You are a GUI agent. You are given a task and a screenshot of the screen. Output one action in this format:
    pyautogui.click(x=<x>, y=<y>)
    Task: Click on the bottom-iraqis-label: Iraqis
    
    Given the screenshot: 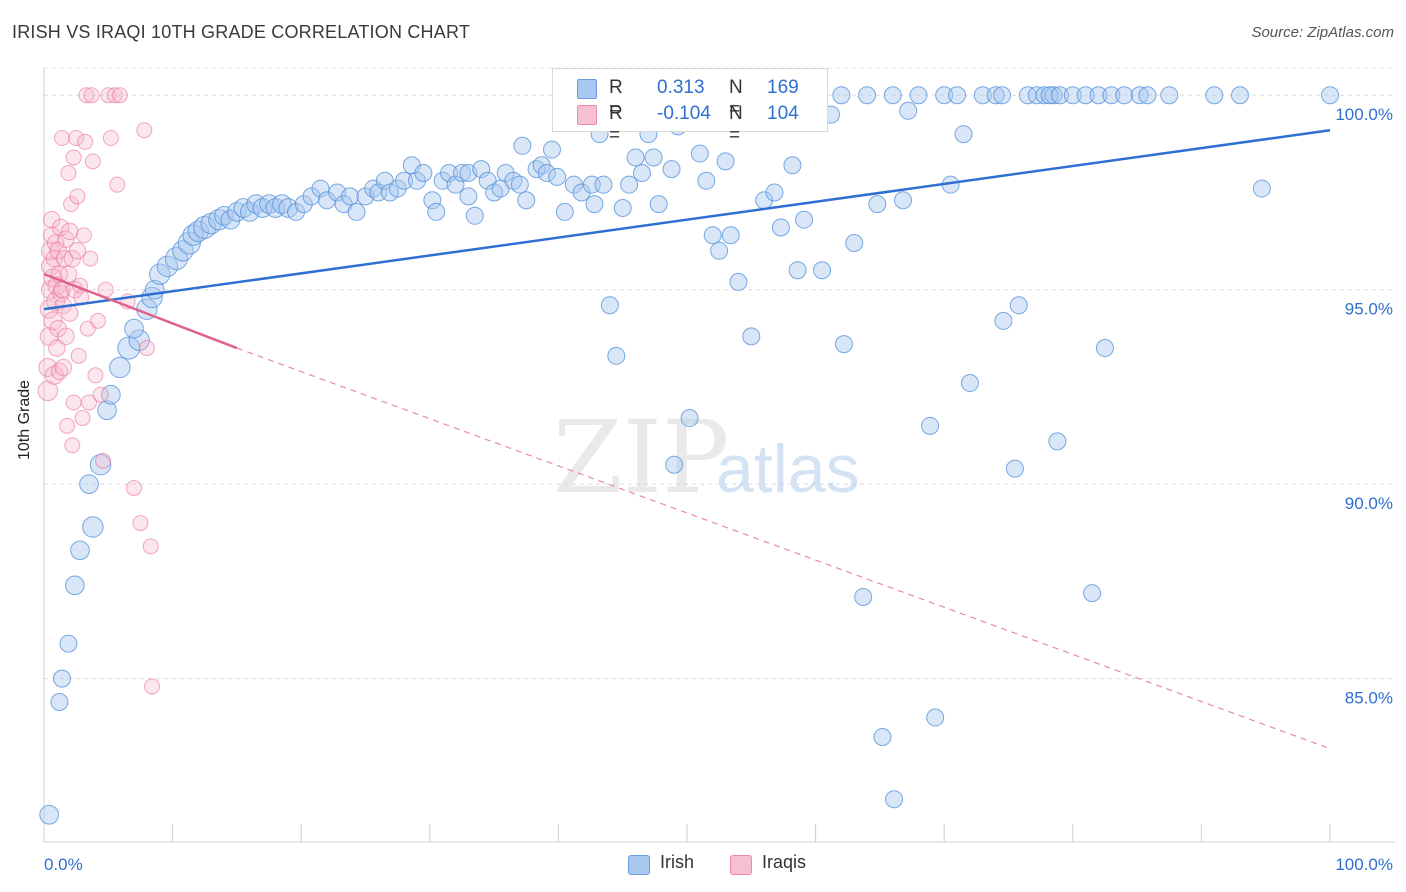 What is the action you would take?
    pyautogui.click(x=784, y=862)
    